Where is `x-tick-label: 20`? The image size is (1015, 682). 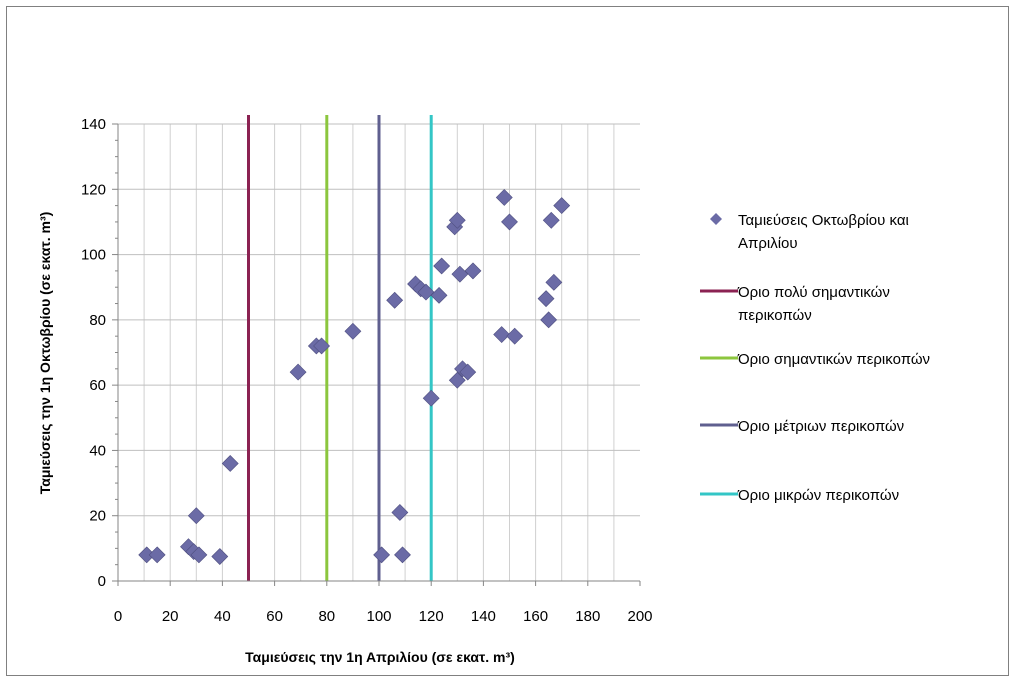
x-tick-label: 20 is located at coordinates (170, 616).